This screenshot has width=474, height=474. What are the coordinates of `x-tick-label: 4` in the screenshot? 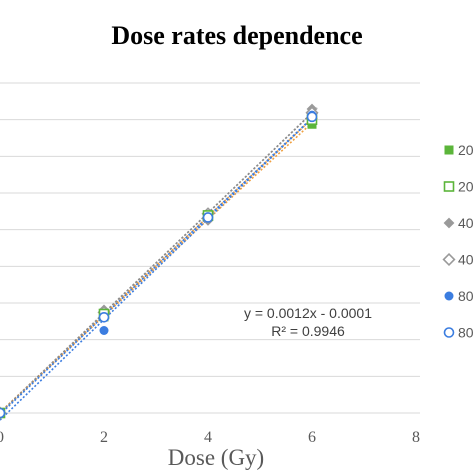 It's located at (208, 437).